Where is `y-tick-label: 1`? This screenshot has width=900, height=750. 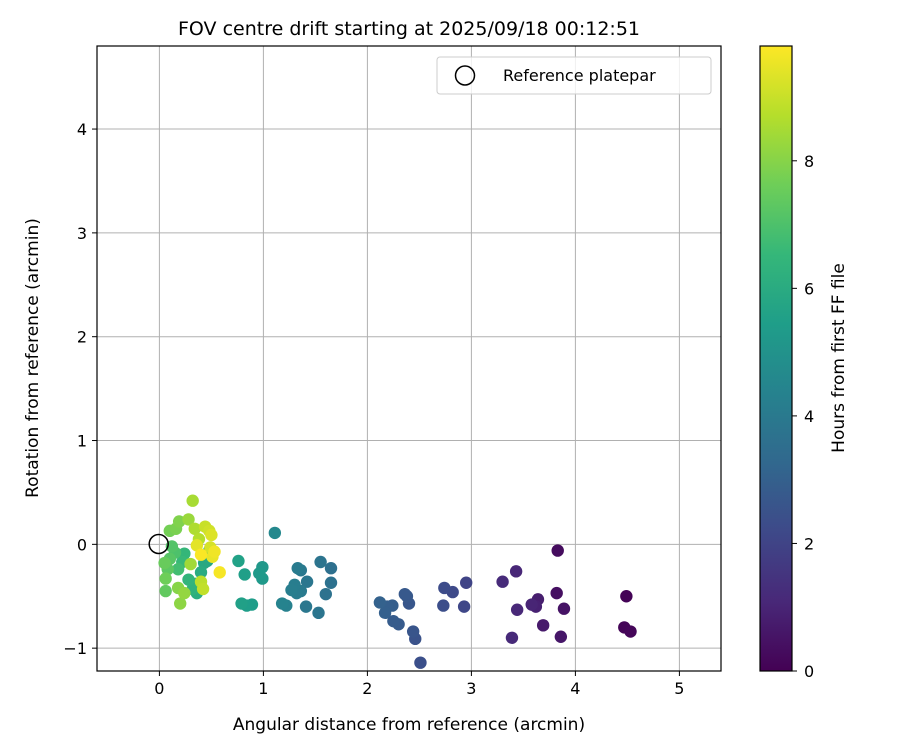
y-tick-label: 1 is located at coordinates (82, 441).